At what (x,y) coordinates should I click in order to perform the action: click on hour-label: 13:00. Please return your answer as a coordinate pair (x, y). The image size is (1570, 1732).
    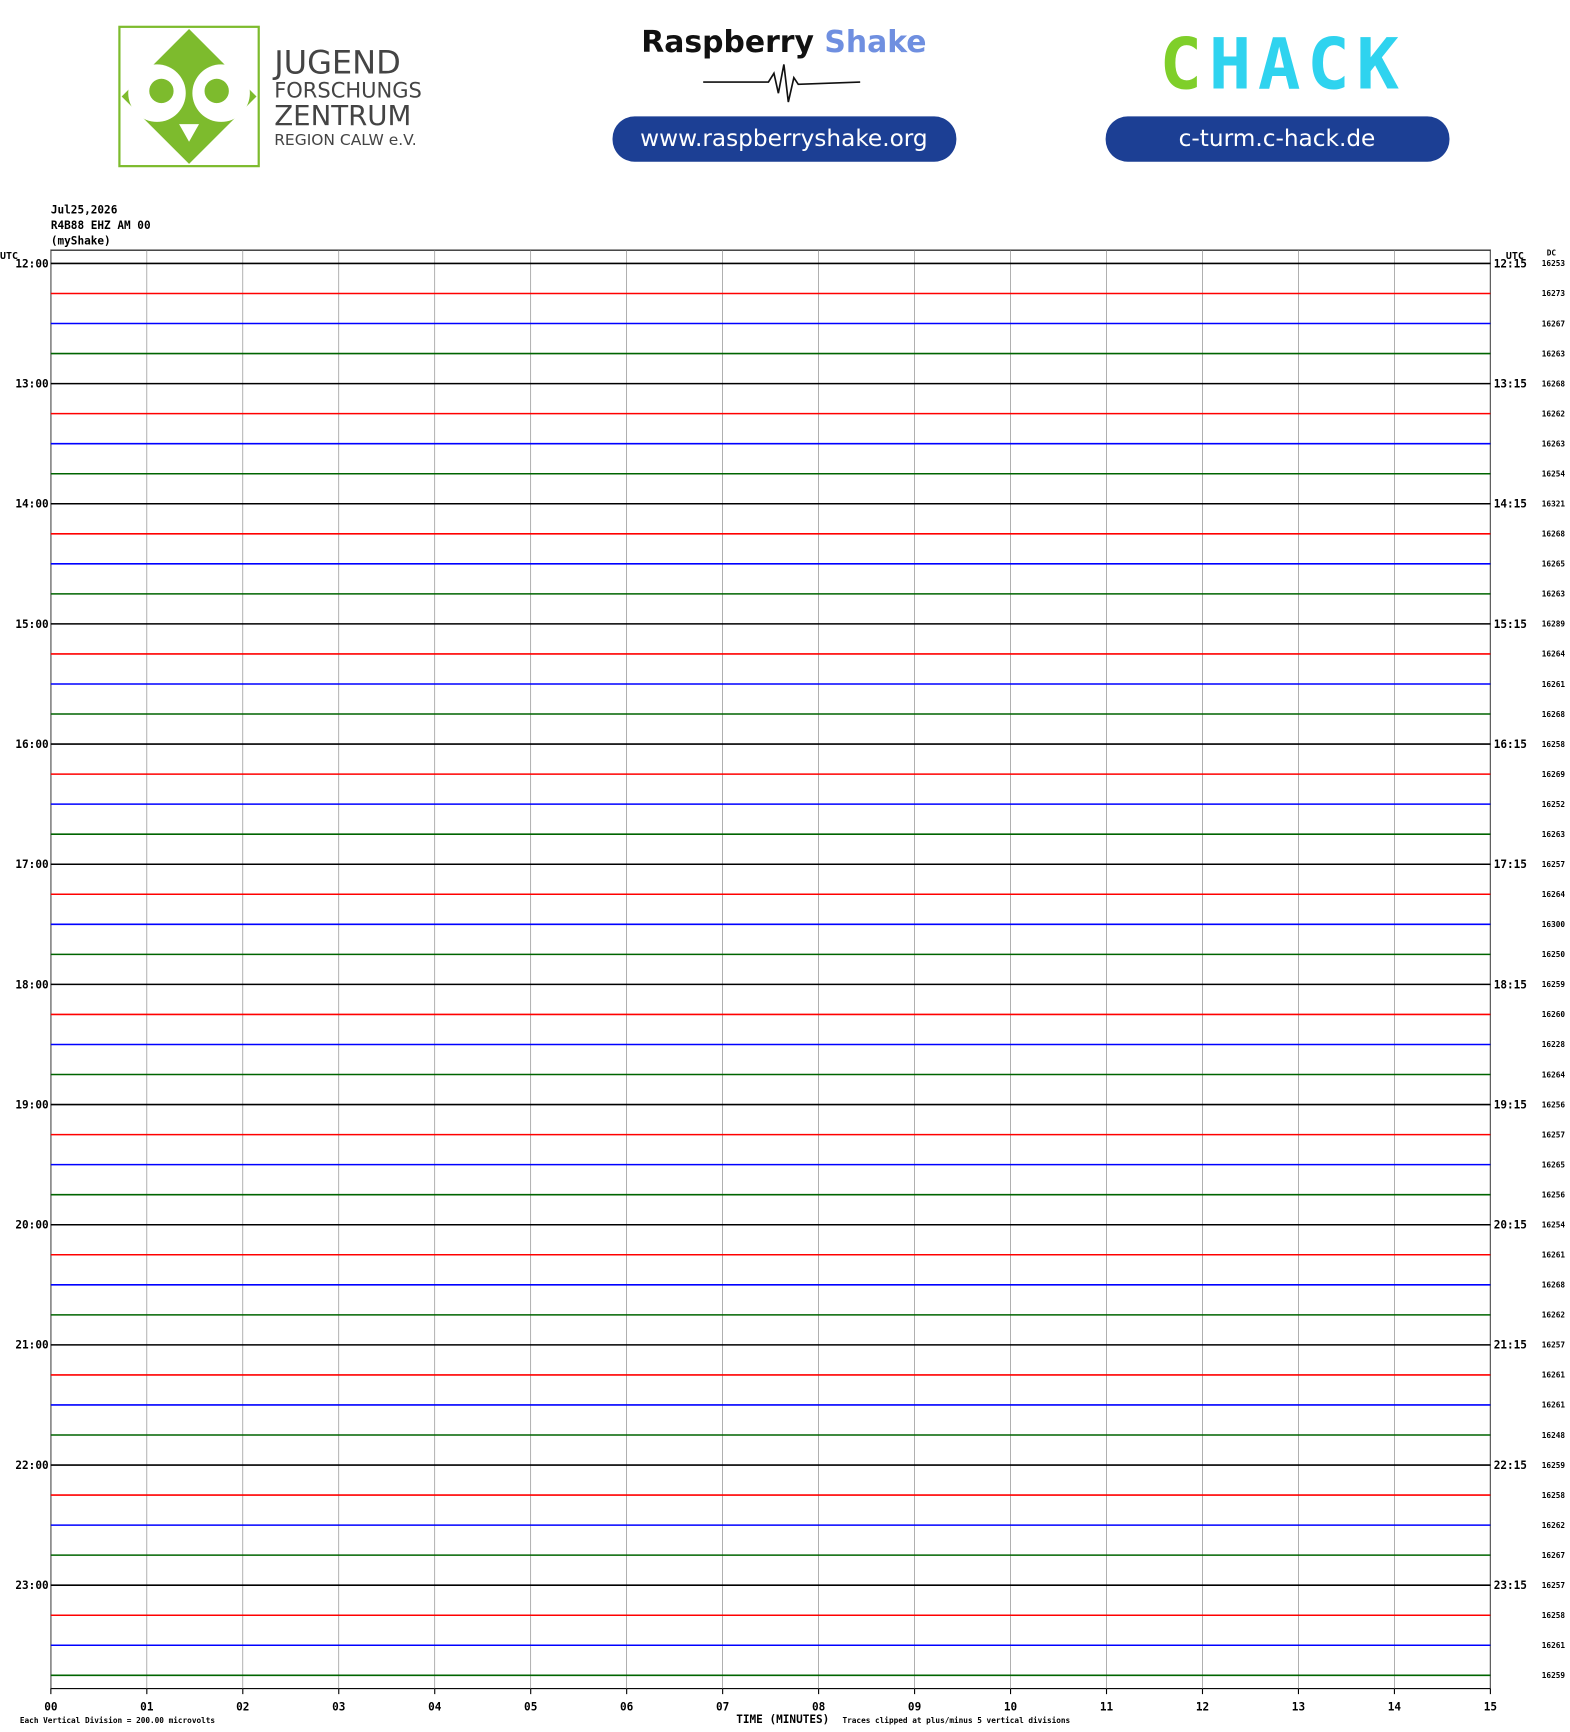
    Looking at the image, I should click on (31, 383).